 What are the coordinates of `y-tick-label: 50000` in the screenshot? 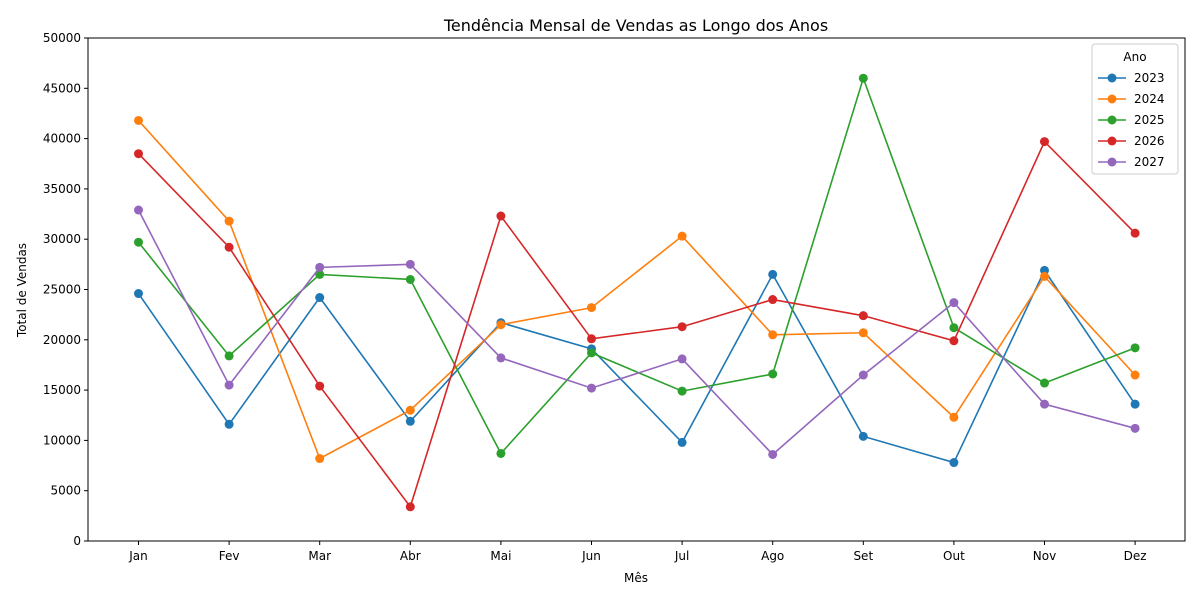 It's located at (62, 38).